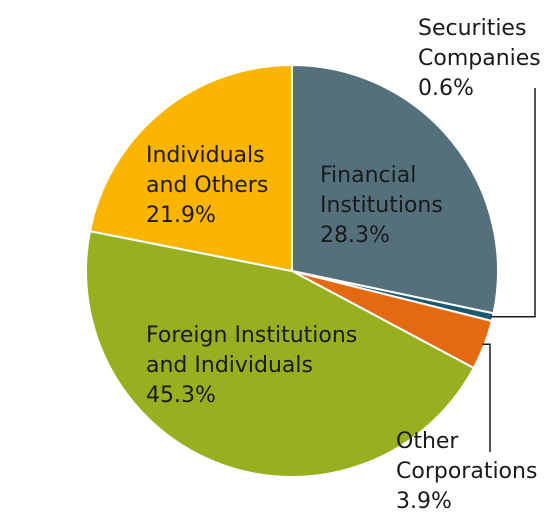 Image resolution: width=560 pixels, height=520 pixels. What do you see at coordinates (424, 501) in the screenshot?
I see `label-other-corporations-value: 3.9%` at bounding box center [424, 501].